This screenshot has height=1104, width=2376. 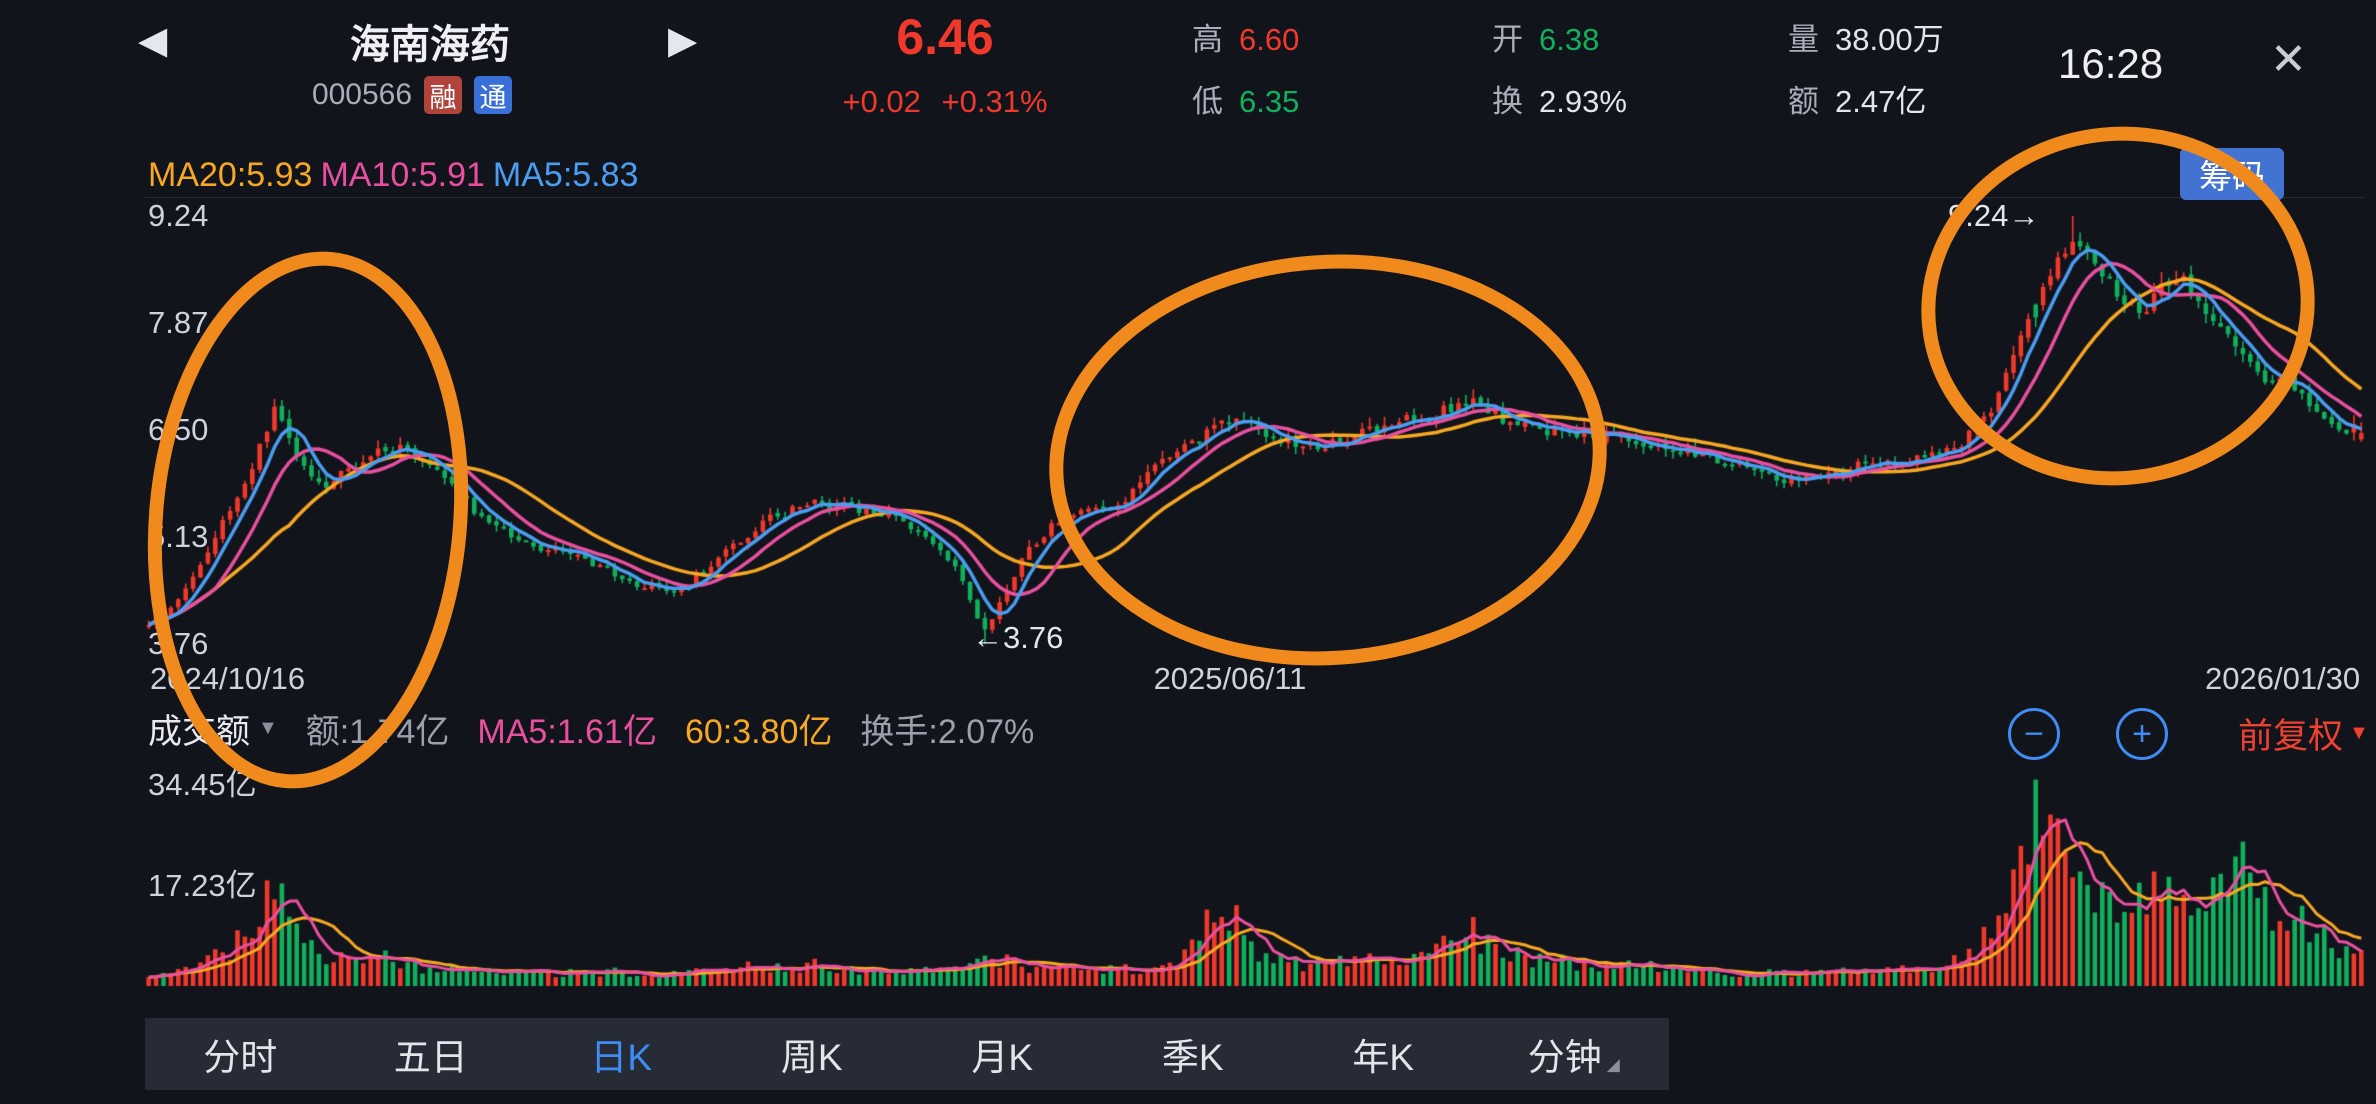 I want to click on tab-fenzhong: 分钟 ◢, so click(x=1574, y=1054).